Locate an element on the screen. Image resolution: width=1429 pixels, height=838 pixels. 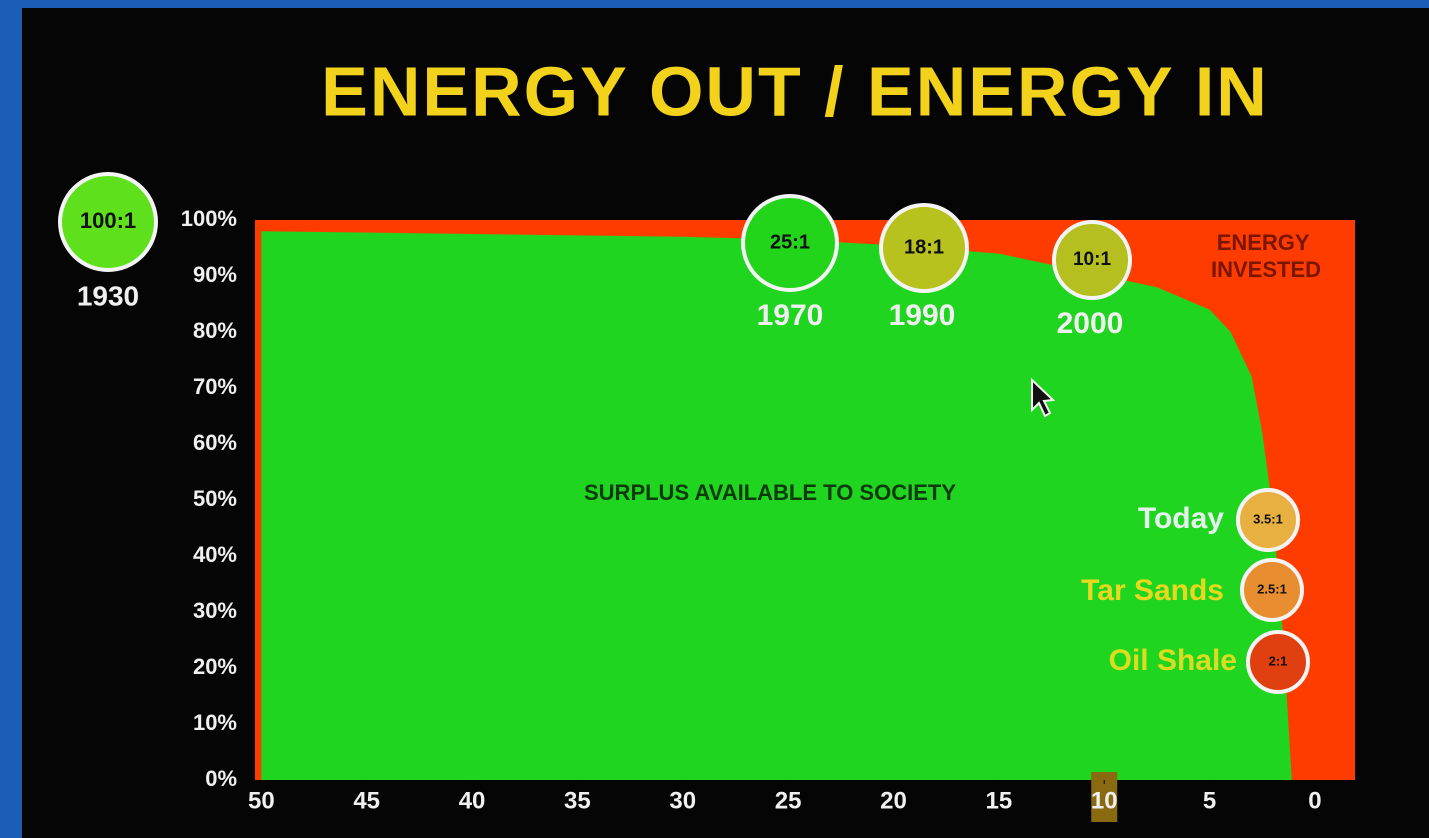
invested-label: ENERGY INVESTED is located at coordinates (1266, 256).